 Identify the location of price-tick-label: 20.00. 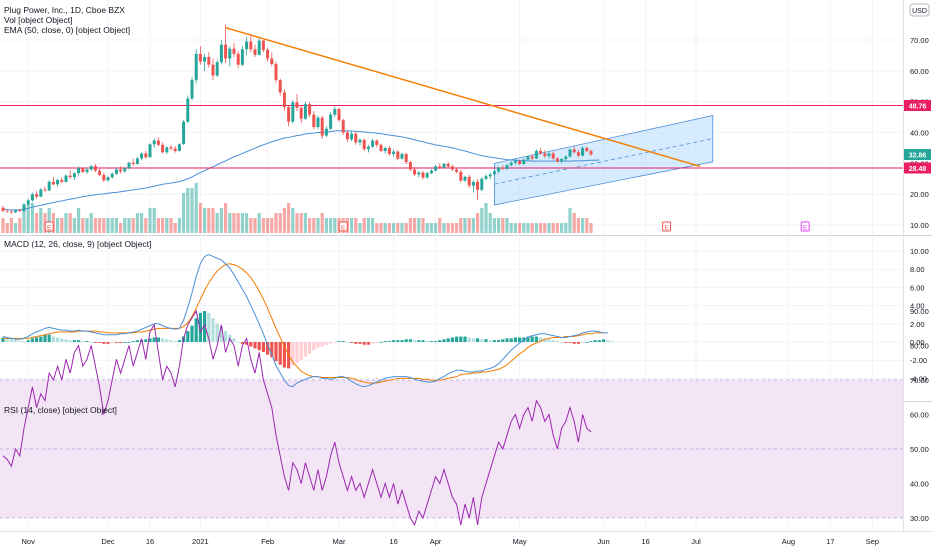
(919, 194).